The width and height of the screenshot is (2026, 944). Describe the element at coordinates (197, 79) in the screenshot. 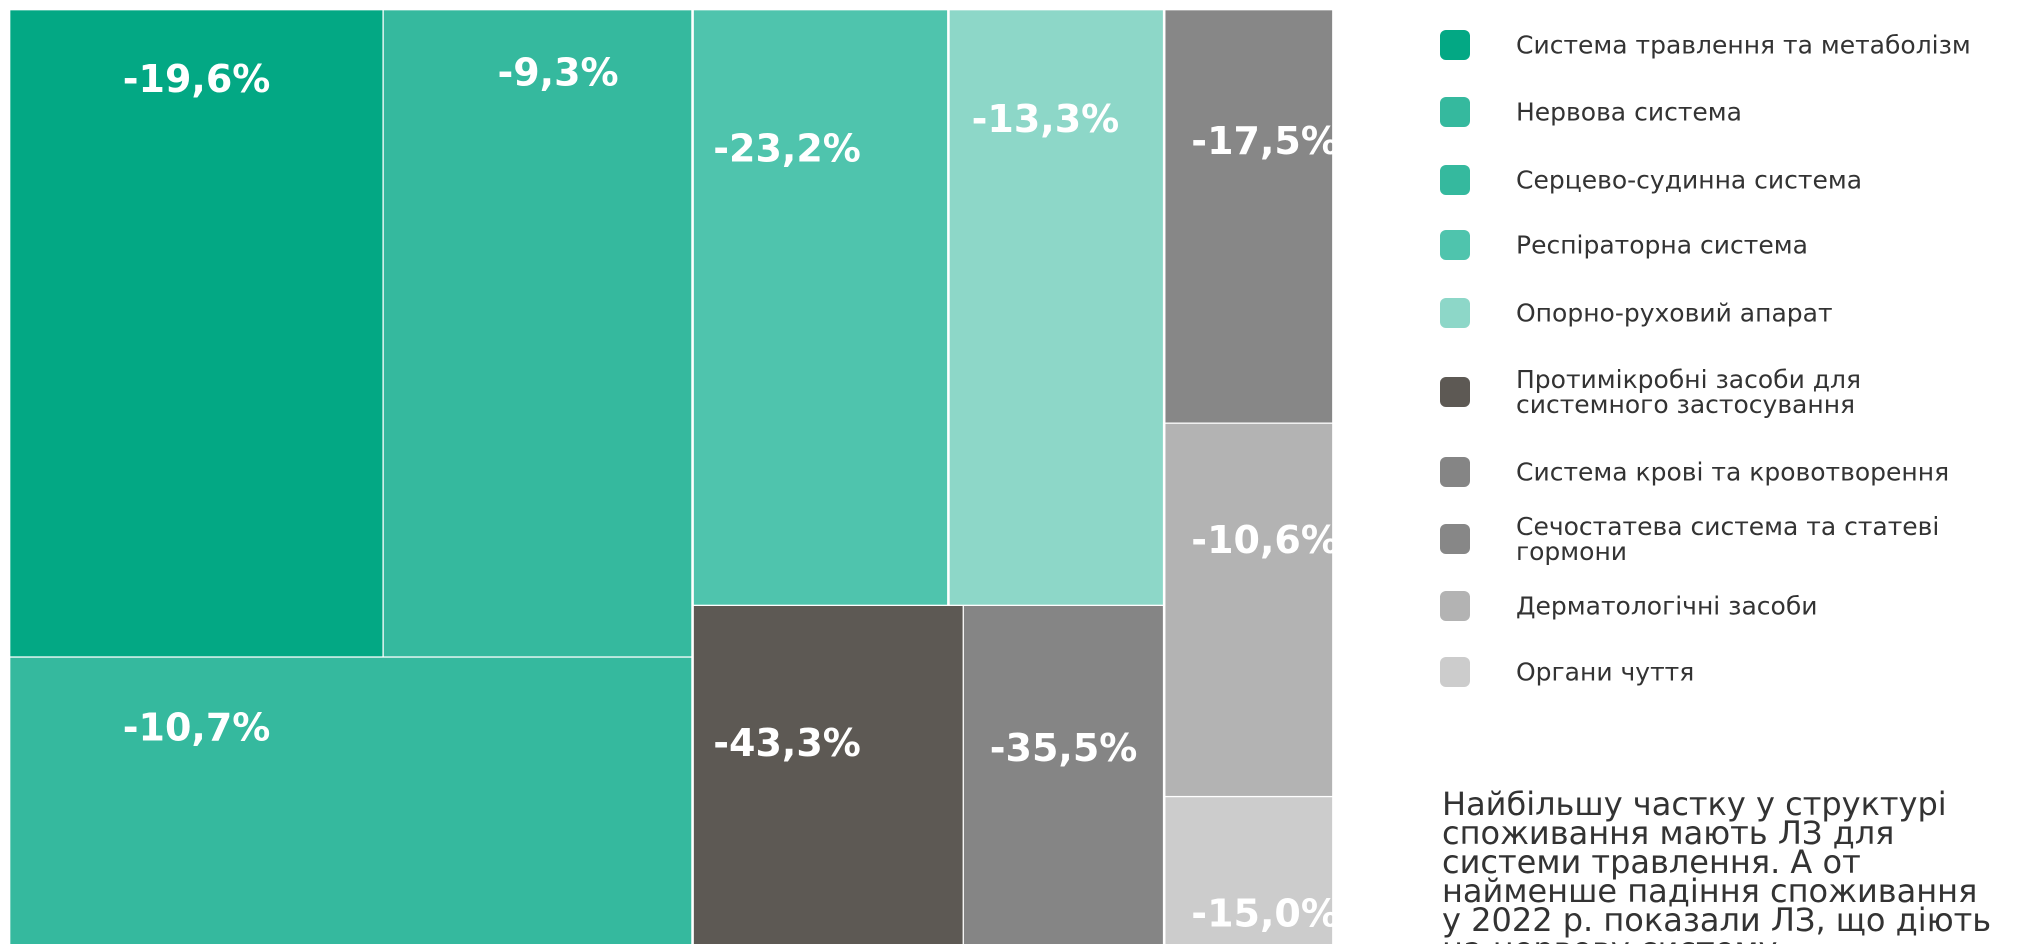

I see `value-label: -19,6%` at that location.